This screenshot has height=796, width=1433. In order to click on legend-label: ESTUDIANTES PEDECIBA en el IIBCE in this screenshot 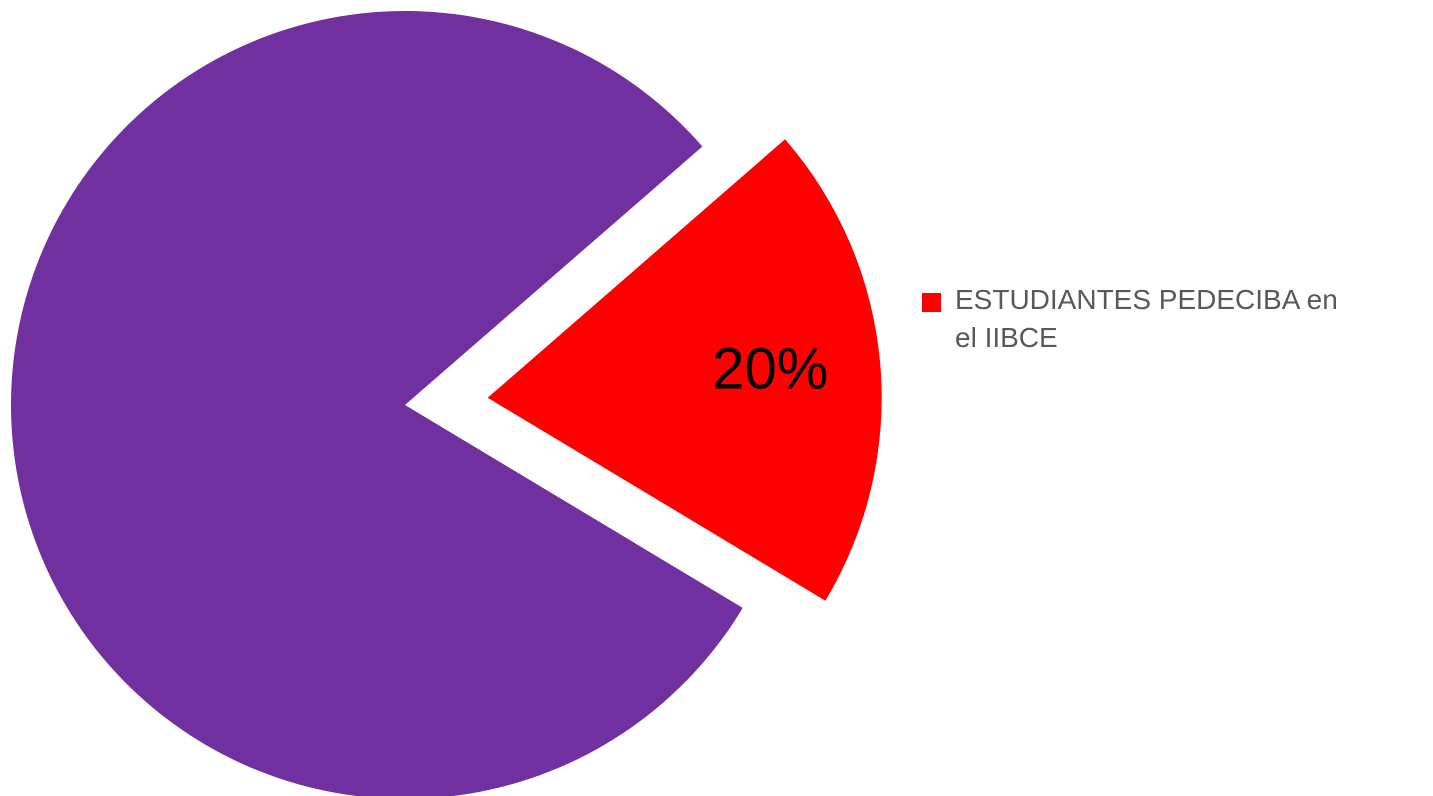, I will do `click(1146, 318)`.